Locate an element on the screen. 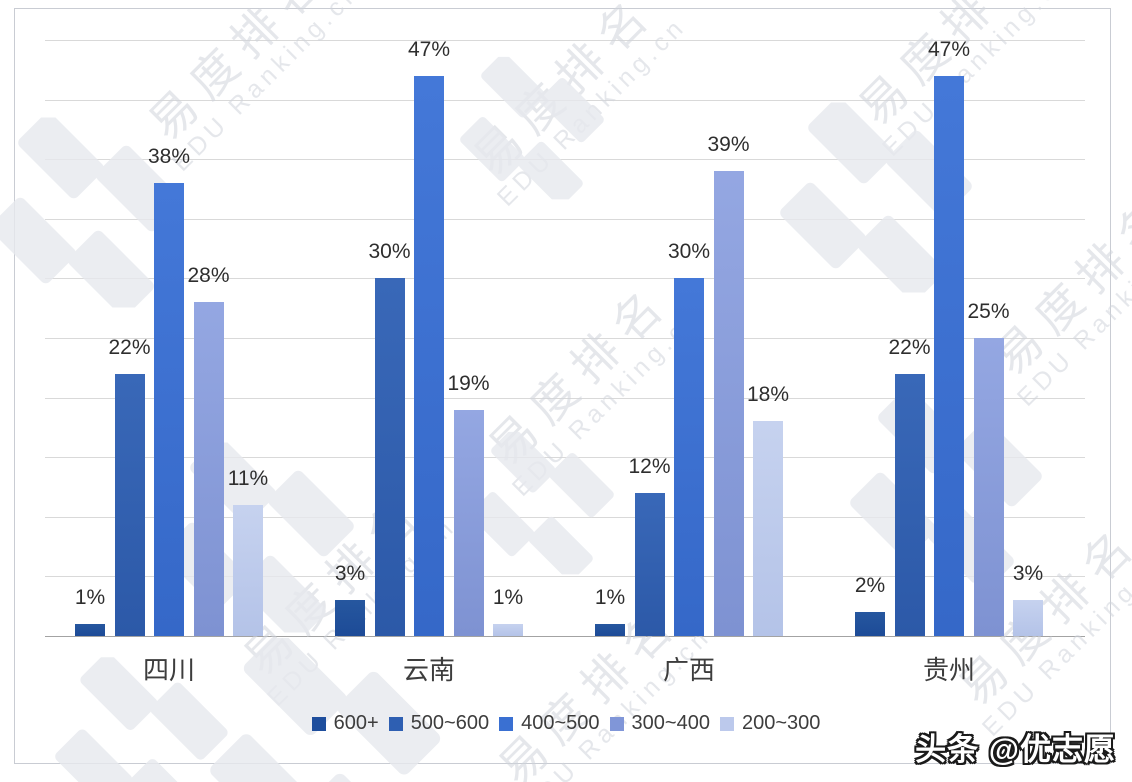  legend-label: 300~400 is located at coordinates (670, 723).